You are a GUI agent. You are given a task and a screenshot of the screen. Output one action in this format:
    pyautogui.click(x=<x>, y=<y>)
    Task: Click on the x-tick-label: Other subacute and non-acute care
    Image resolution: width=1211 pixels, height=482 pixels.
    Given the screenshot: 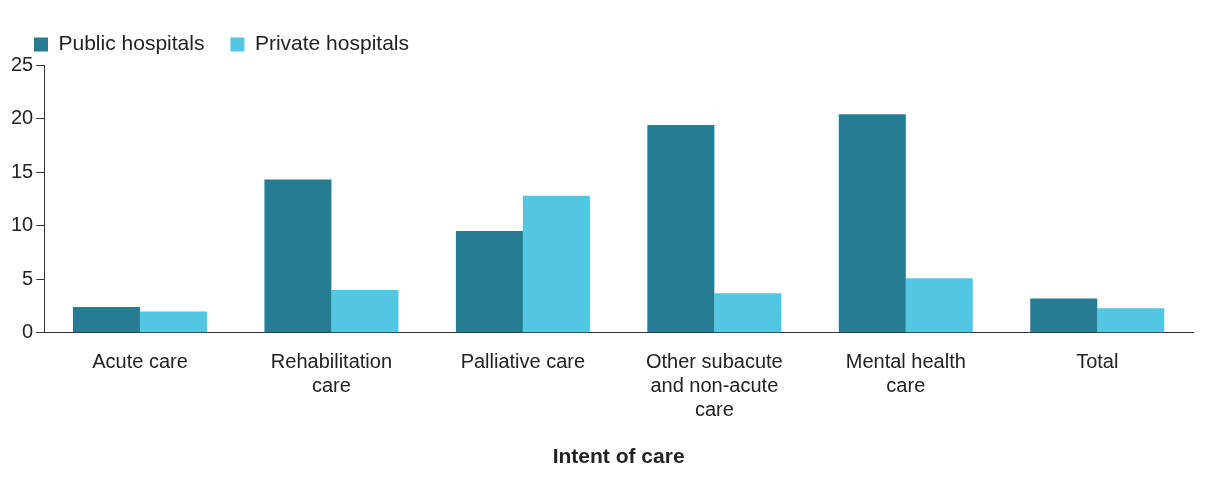 What is the action you would take?
    pyautogui.click(x=714, y=385)
    